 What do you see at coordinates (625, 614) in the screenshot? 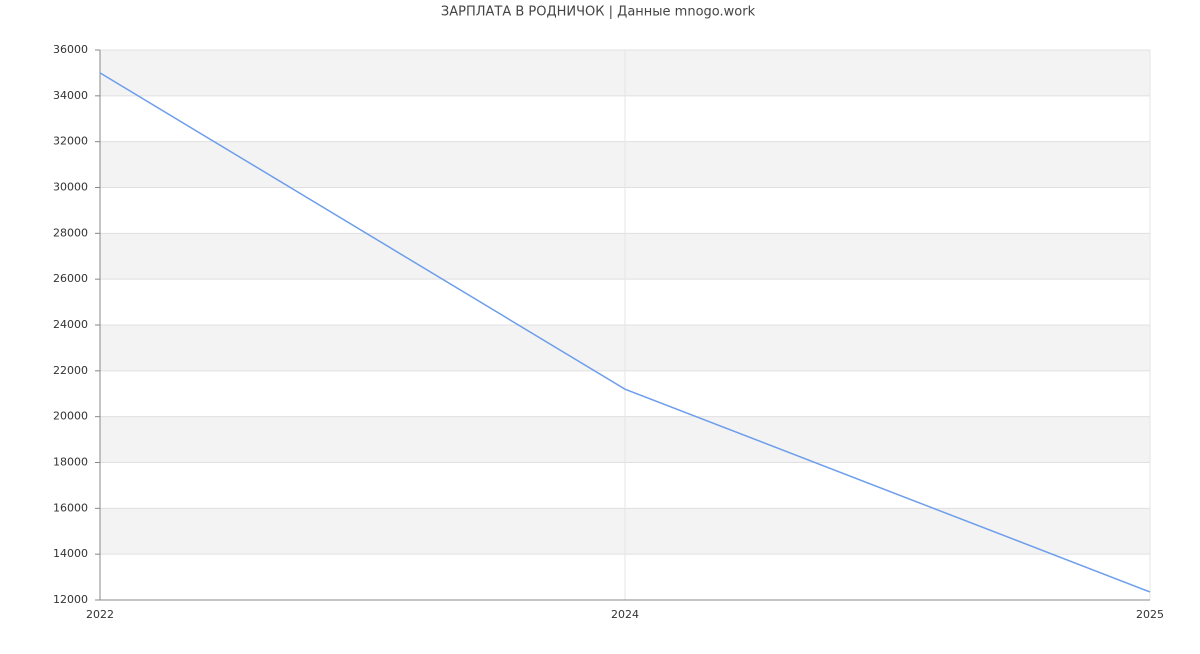
I see `x-tick-label: 2024` at bounding box center [625, 614].